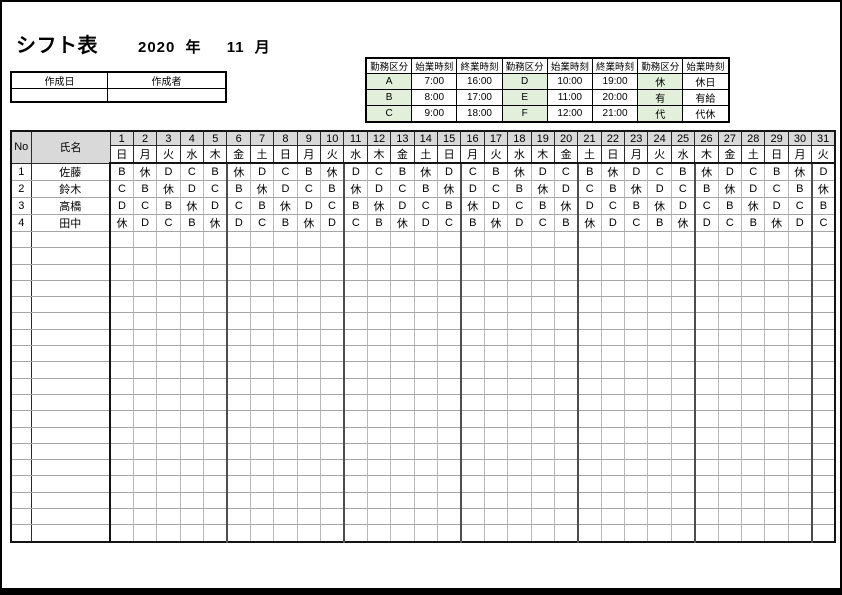 The height and width of the screenshot is (595, 842). I want to click on weekday-cell: 火, so click(659, 154).